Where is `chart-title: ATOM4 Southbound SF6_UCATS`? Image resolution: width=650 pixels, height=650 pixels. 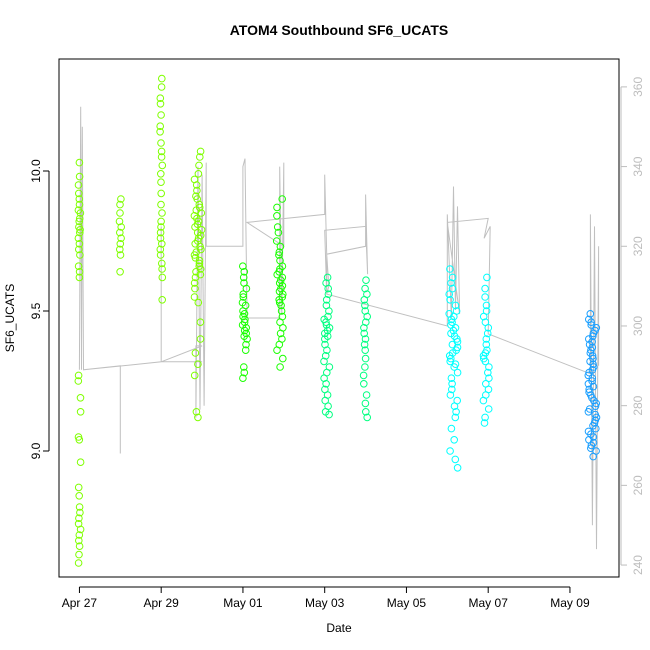 chart-title: ATOM4 Southbound SF6_UCATS is located at coordinates (339, 30).